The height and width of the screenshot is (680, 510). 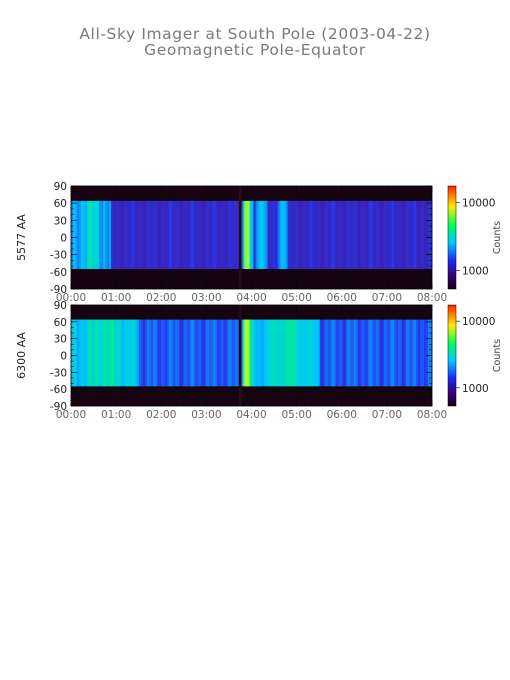 What do you see at coordinates (21, 237) in the screenshot?
I see `y-axis-label: 5577 AA` at bounding box center [21, 237].